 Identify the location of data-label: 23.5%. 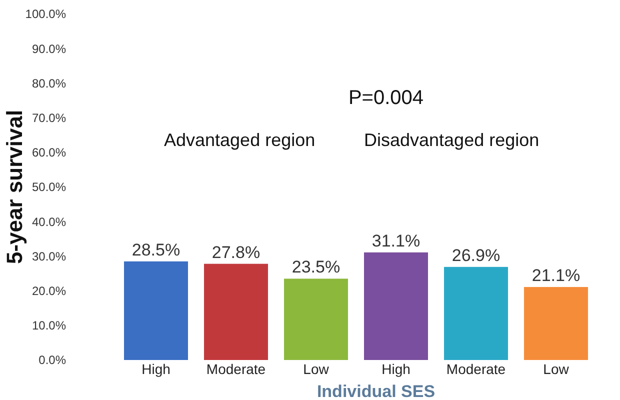
(316, 267).